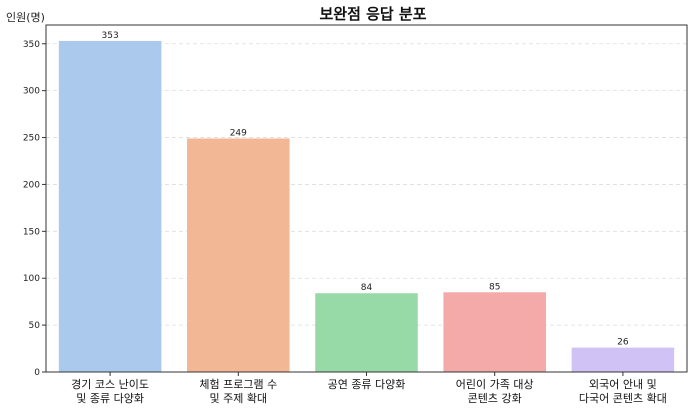 This screenshot has height=415, width=694. I want to click on x-tick-label: 콘텐츠 강화, so click(495, 398).